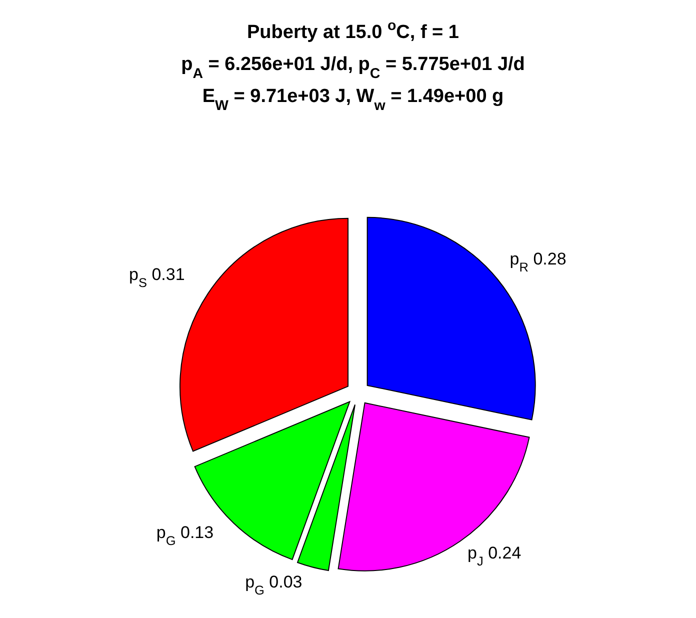  I want to click on data-label: 0.28, so click(547, 260).